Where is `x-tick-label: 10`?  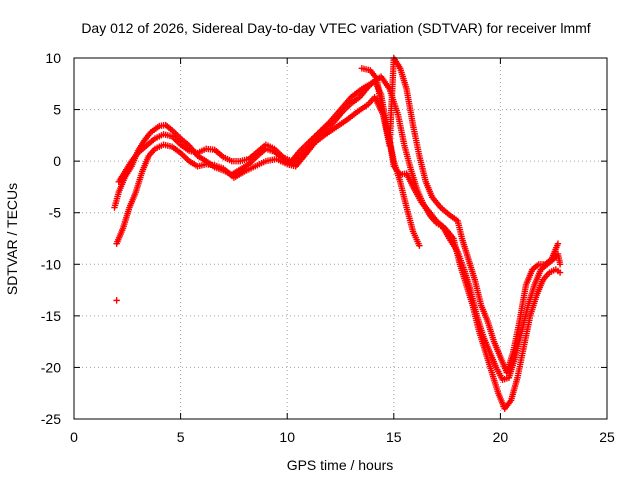
x-tick-label: 10 is located at coordinates (287, 437).